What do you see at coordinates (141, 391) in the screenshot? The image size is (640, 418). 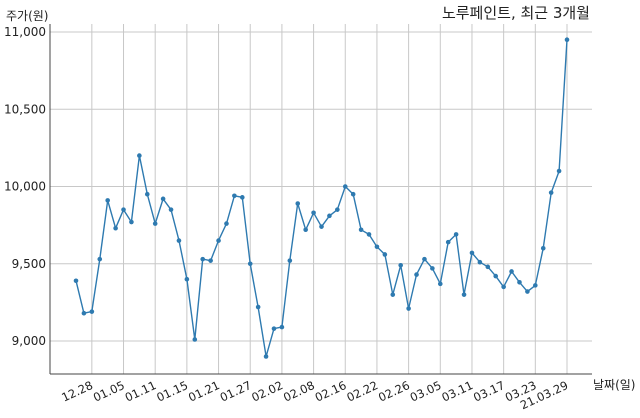 I see `x-tick-label: 01.11` at bounding box center [141, 391].